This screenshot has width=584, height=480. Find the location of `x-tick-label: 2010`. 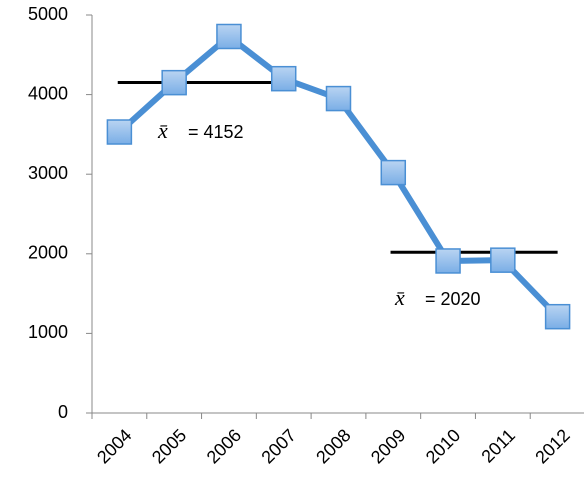

x-tick-label: 2010 is located at coordinates (443, 446).